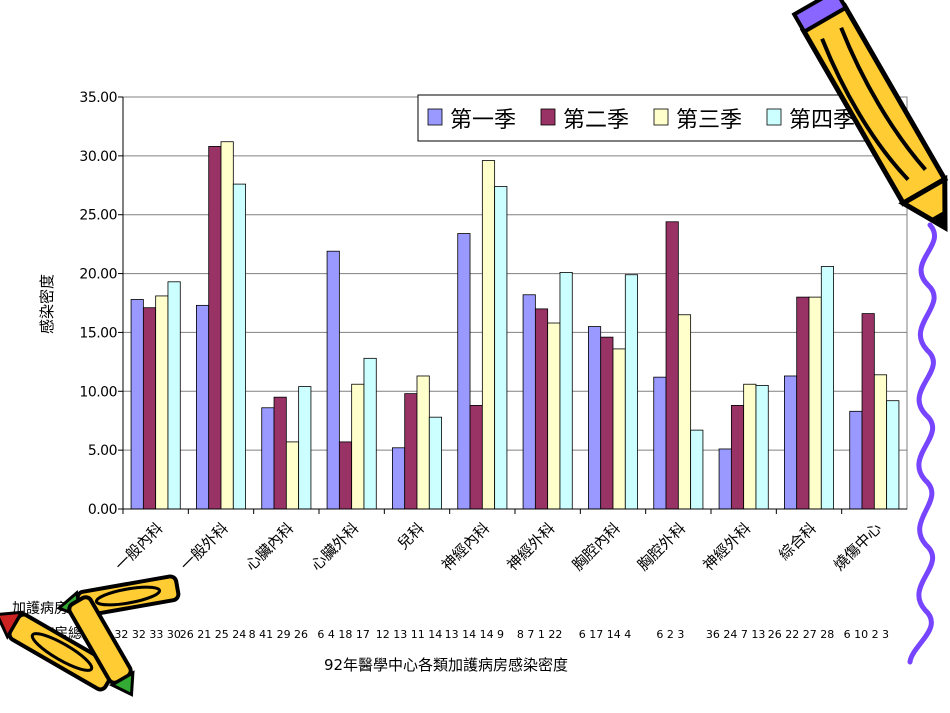  Describe the element at coordinates (278, 634) in the screenshot. I see `row-value: 8 41 29 26` at that location.